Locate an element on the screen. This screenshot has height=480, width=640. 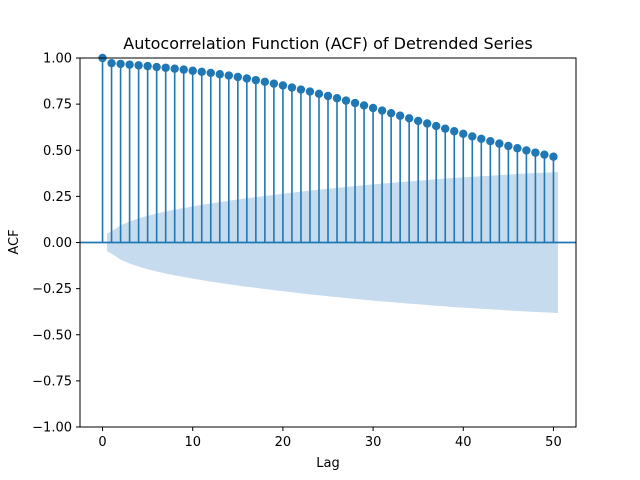
y-tick-label: −0.75 is located at coordinates (52, 381).